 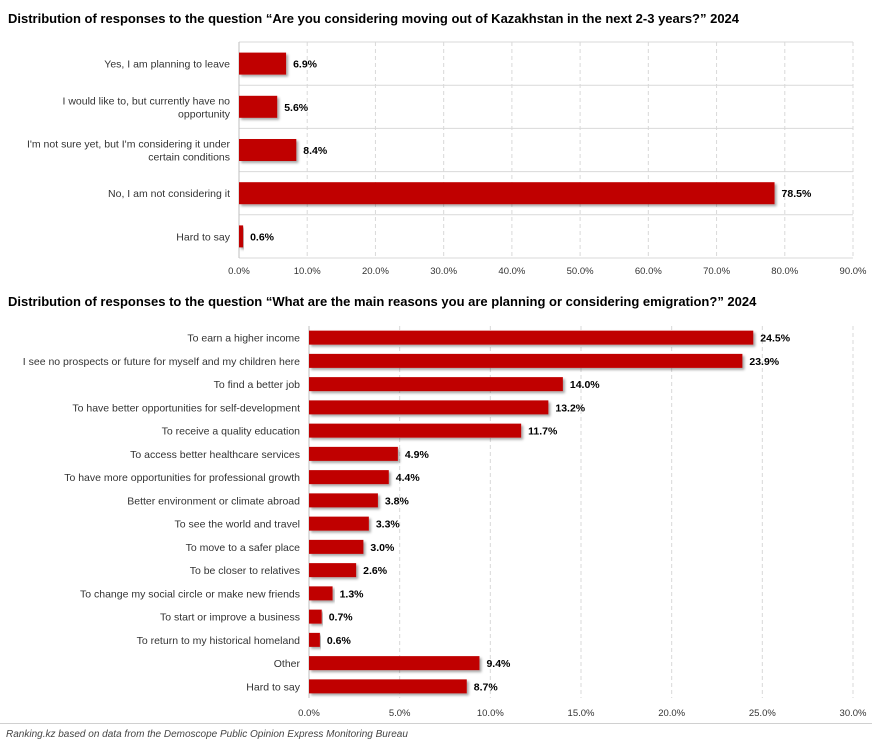 What do you see at coordinates (375, 271) in the screenshot?
I see `chart1-tick-label: 20.0%` at bounding box center [375, 271].